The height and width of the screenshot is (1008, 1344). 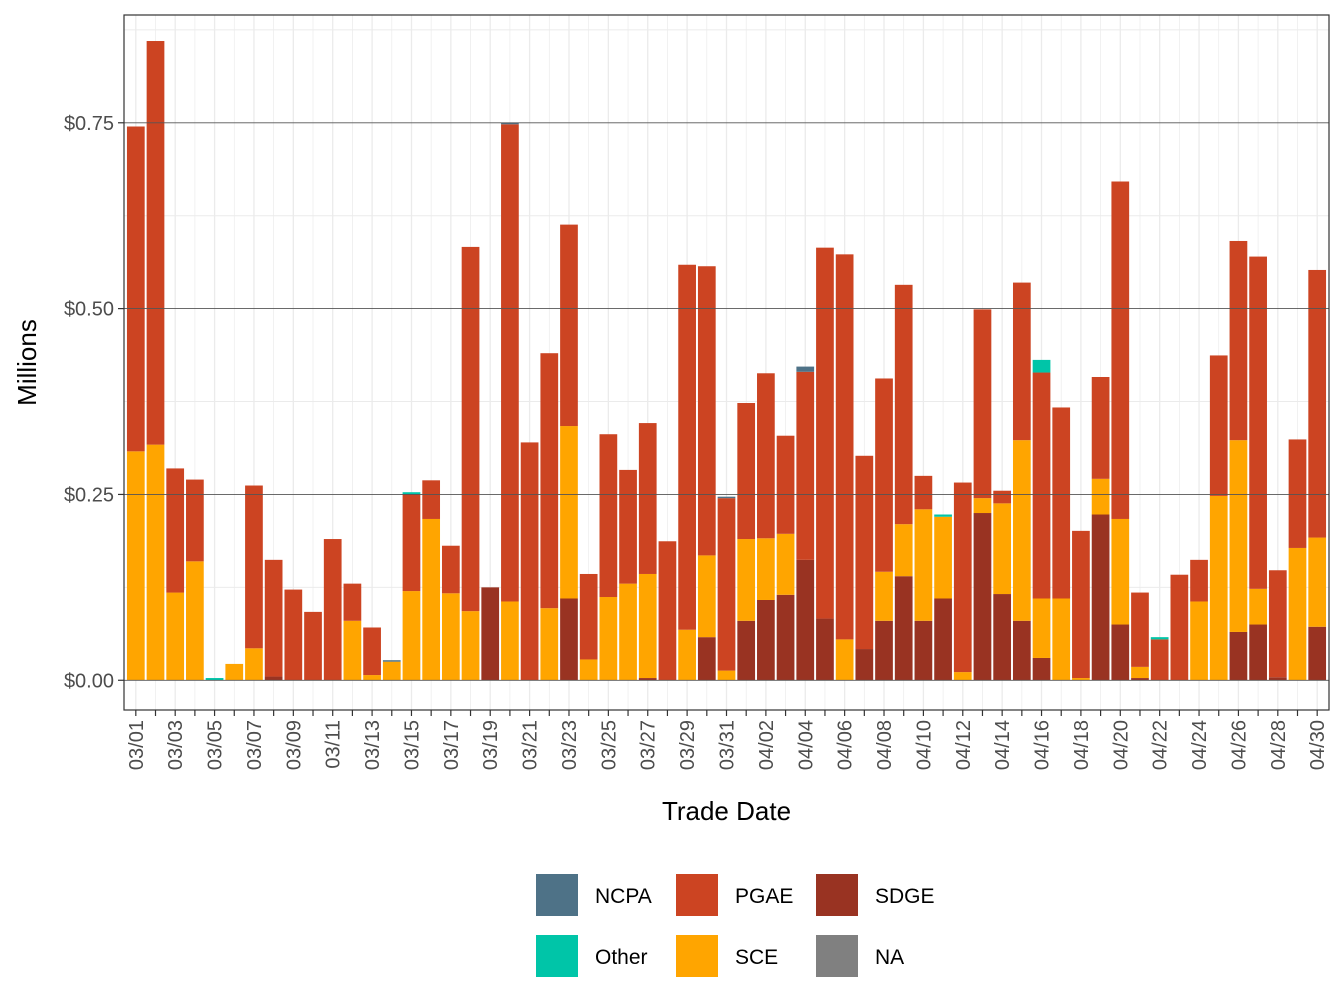 What do you see at coordinates (1161, 745) in the screenshot?
I see `x-tick-label: 04/22` at bounding box center [1161, 745].